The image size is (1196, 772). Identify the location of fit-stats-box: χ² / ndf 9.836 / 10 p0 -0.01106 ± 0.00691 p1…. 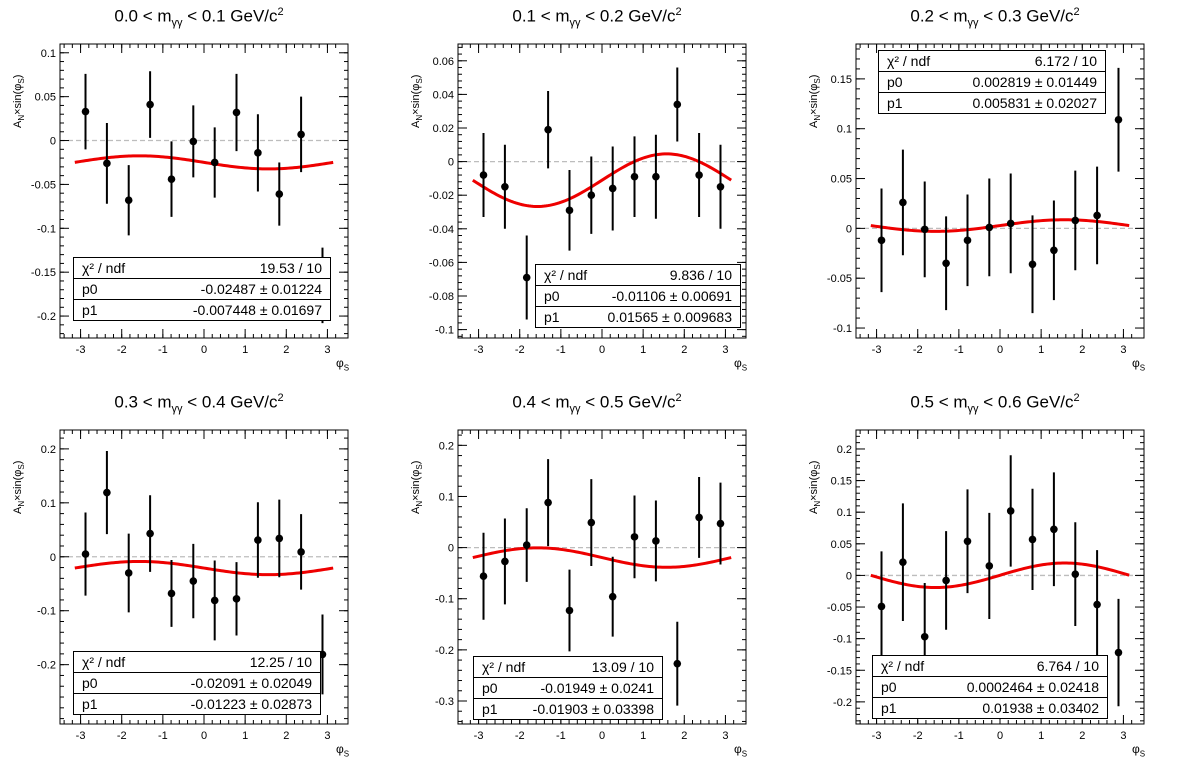
(638, 296).